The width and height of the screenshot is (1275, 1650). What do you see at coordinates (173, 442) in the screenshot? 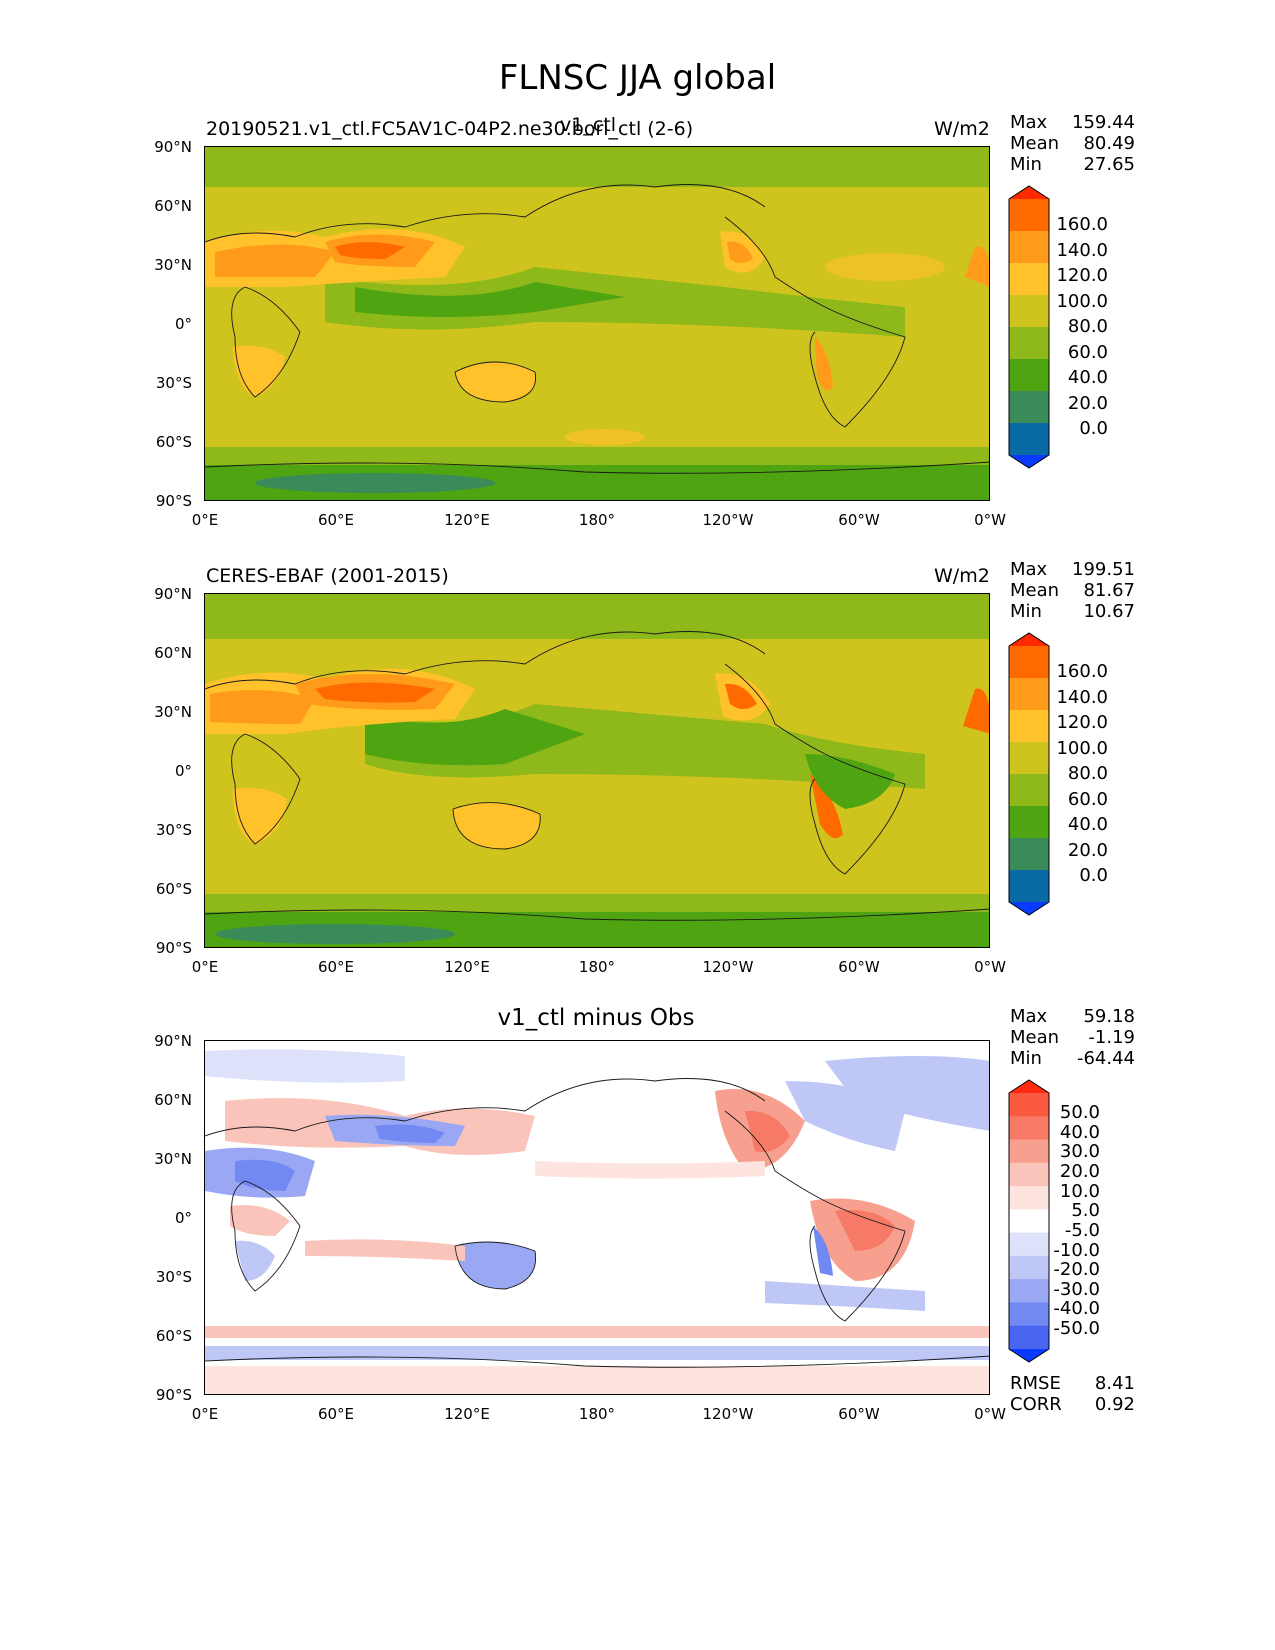
I see `panel1-ytick: 60°S` at bounding box center [173, 442].